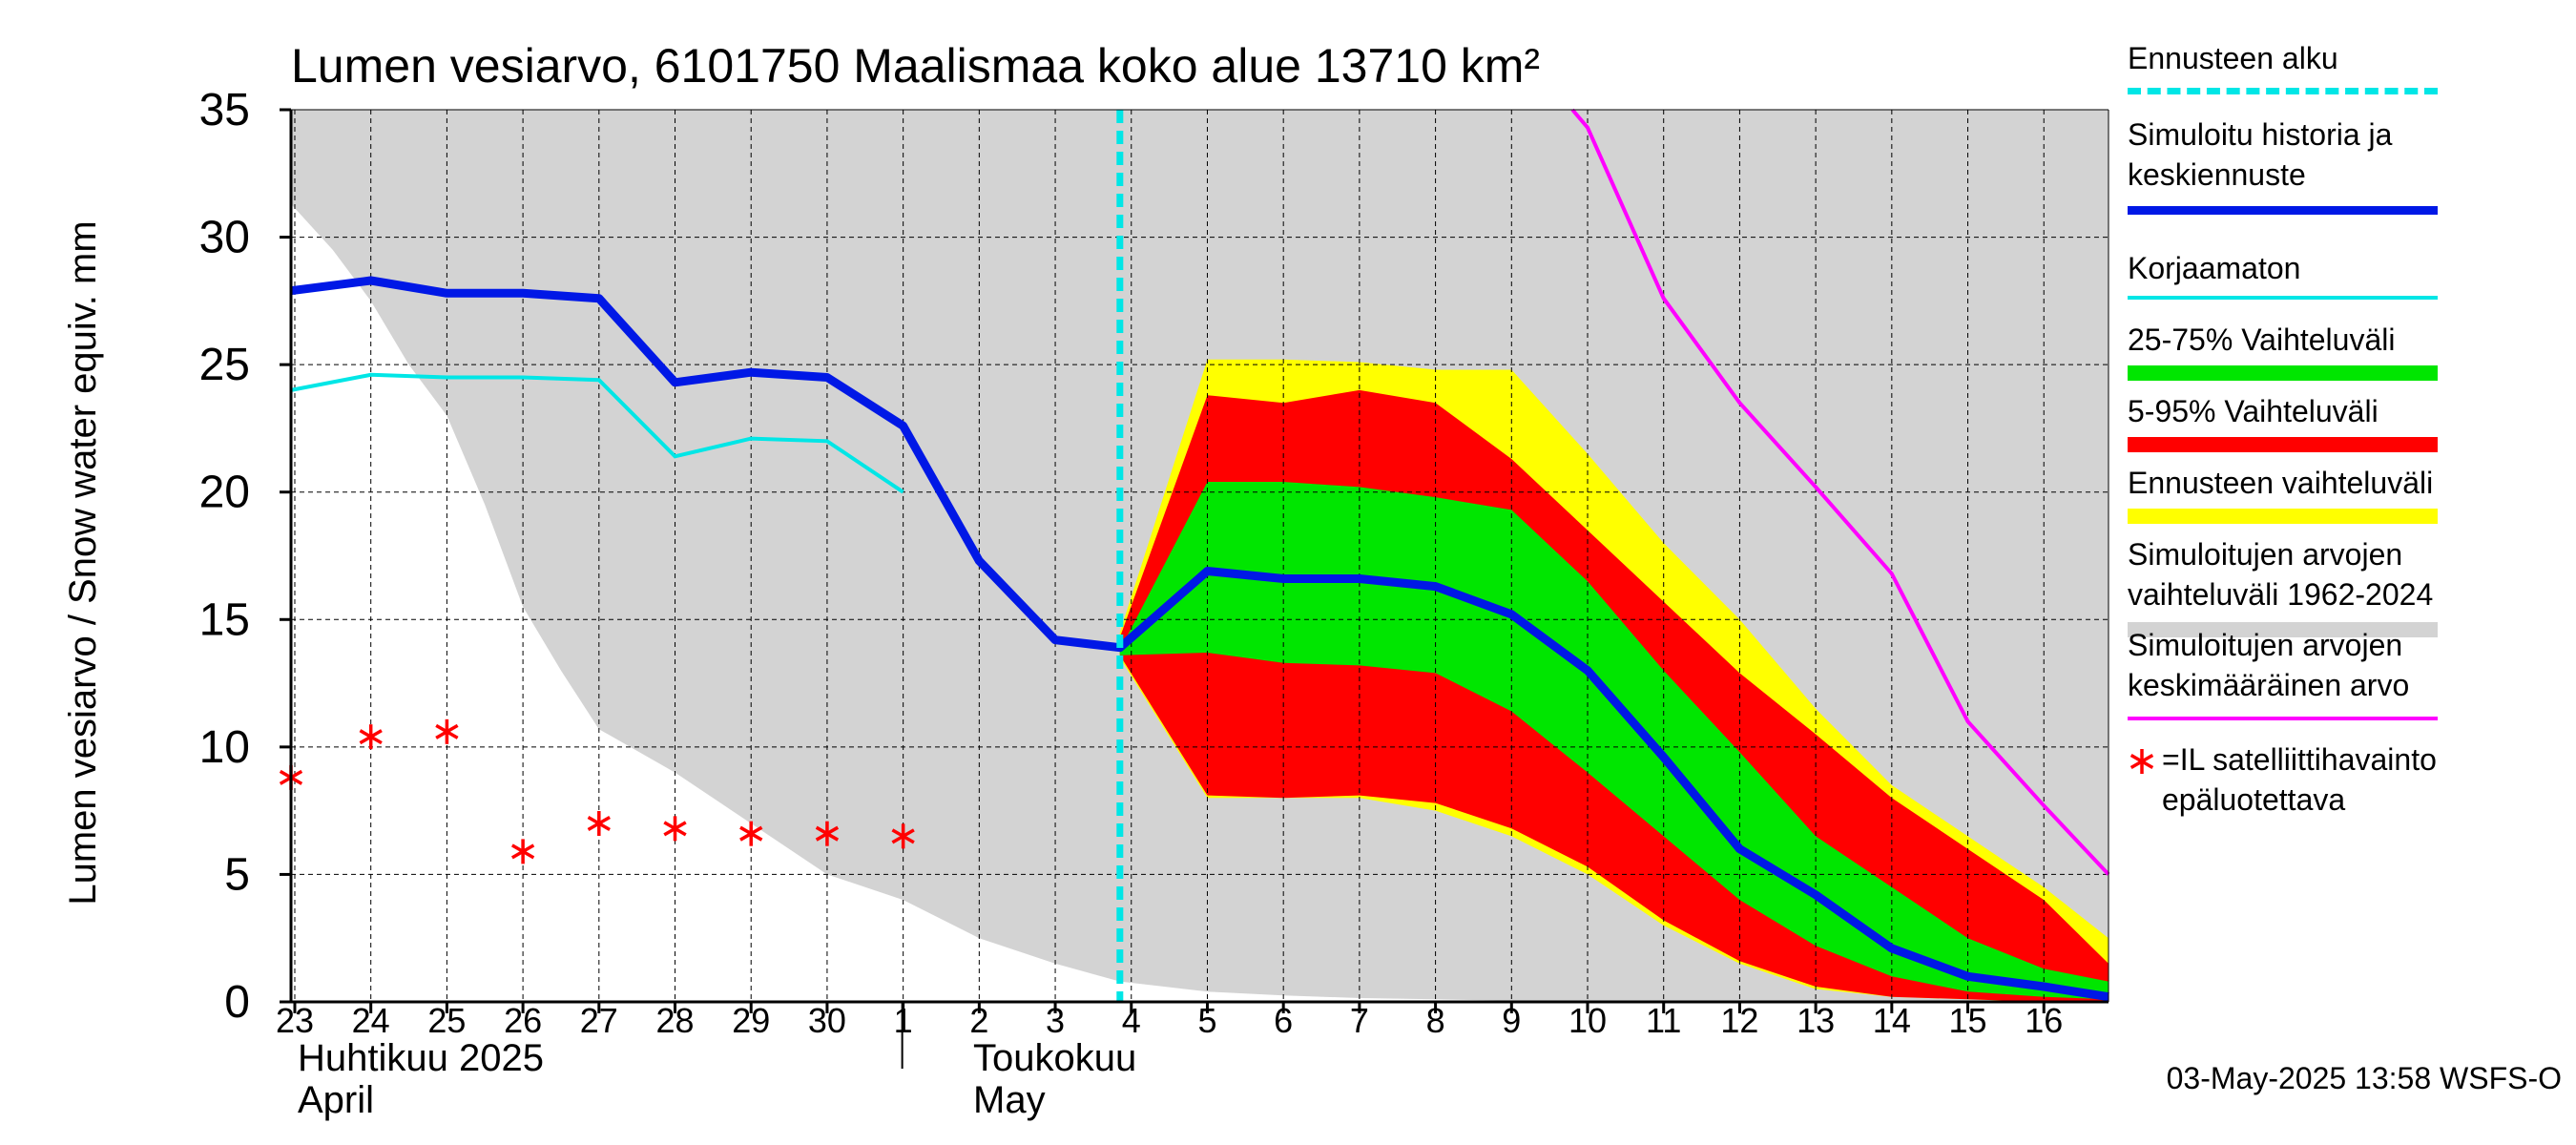 This screenshot has height=1145, width=2576. I want to click on y-tick-label: 0, so click(237, 1003).